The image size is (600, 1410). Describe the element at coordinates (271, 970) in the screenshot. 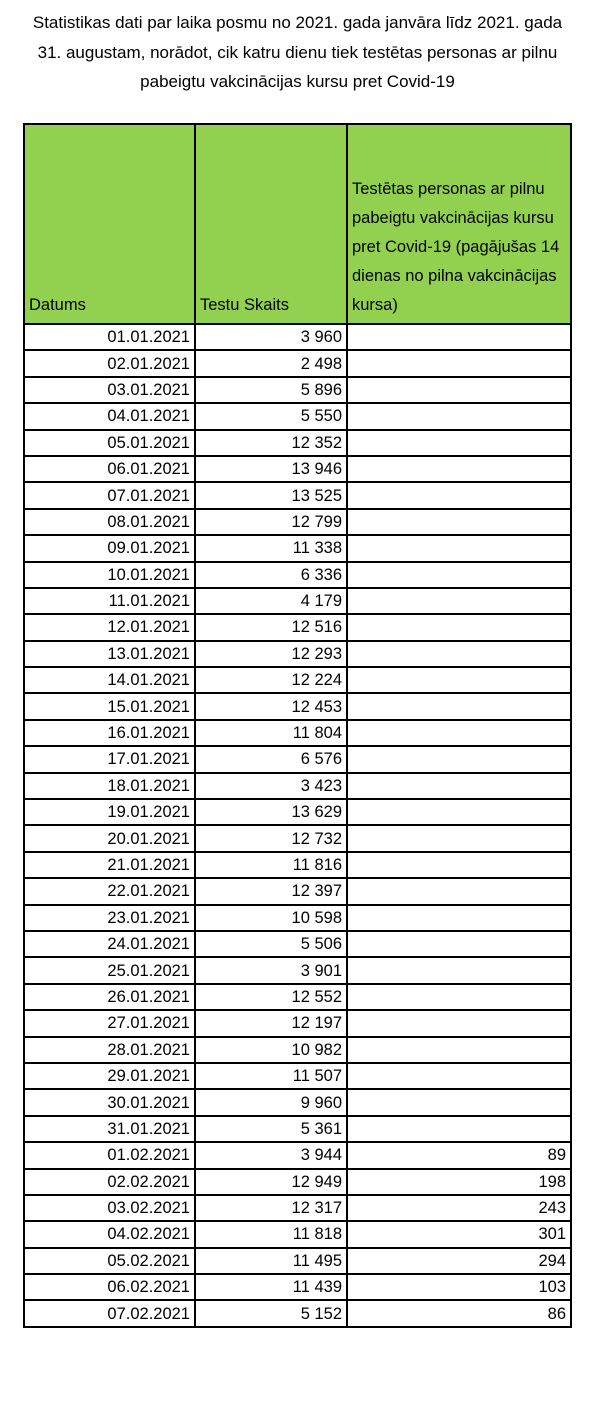

I see `cell-test-count: 3 901` at that location.